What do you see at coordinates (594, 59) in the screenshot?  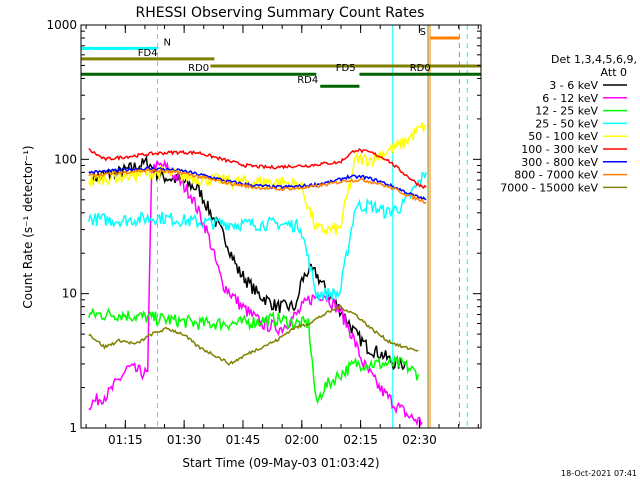 I see `legend-header-line1: Det 1,3,4,5,6,9,` at bounding box center [594, 59].